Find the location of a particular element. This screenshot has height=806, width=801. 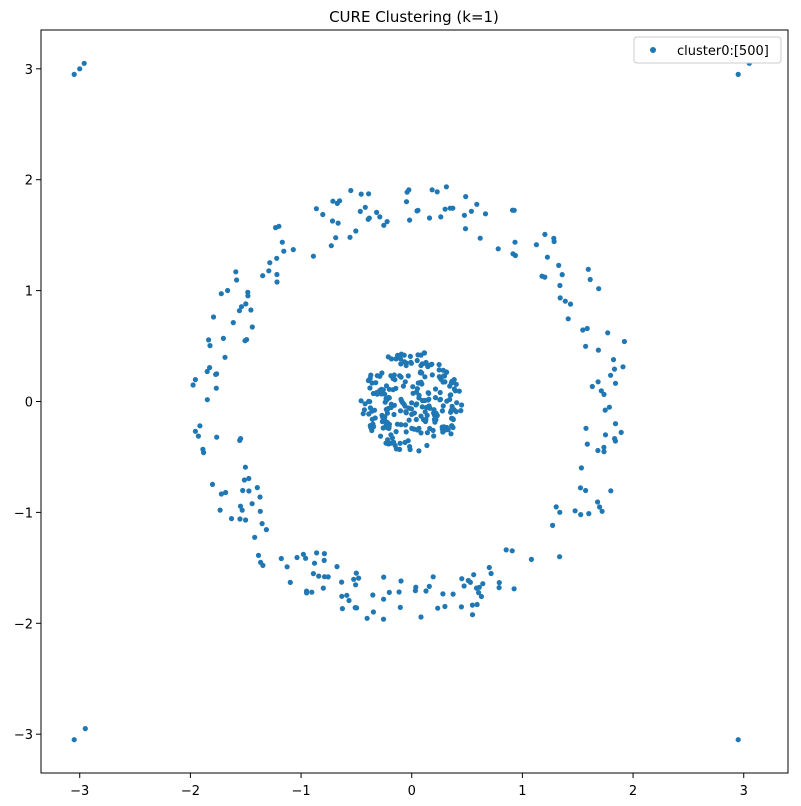

y-tick-label: 0 is located at coordinates (29, 403).